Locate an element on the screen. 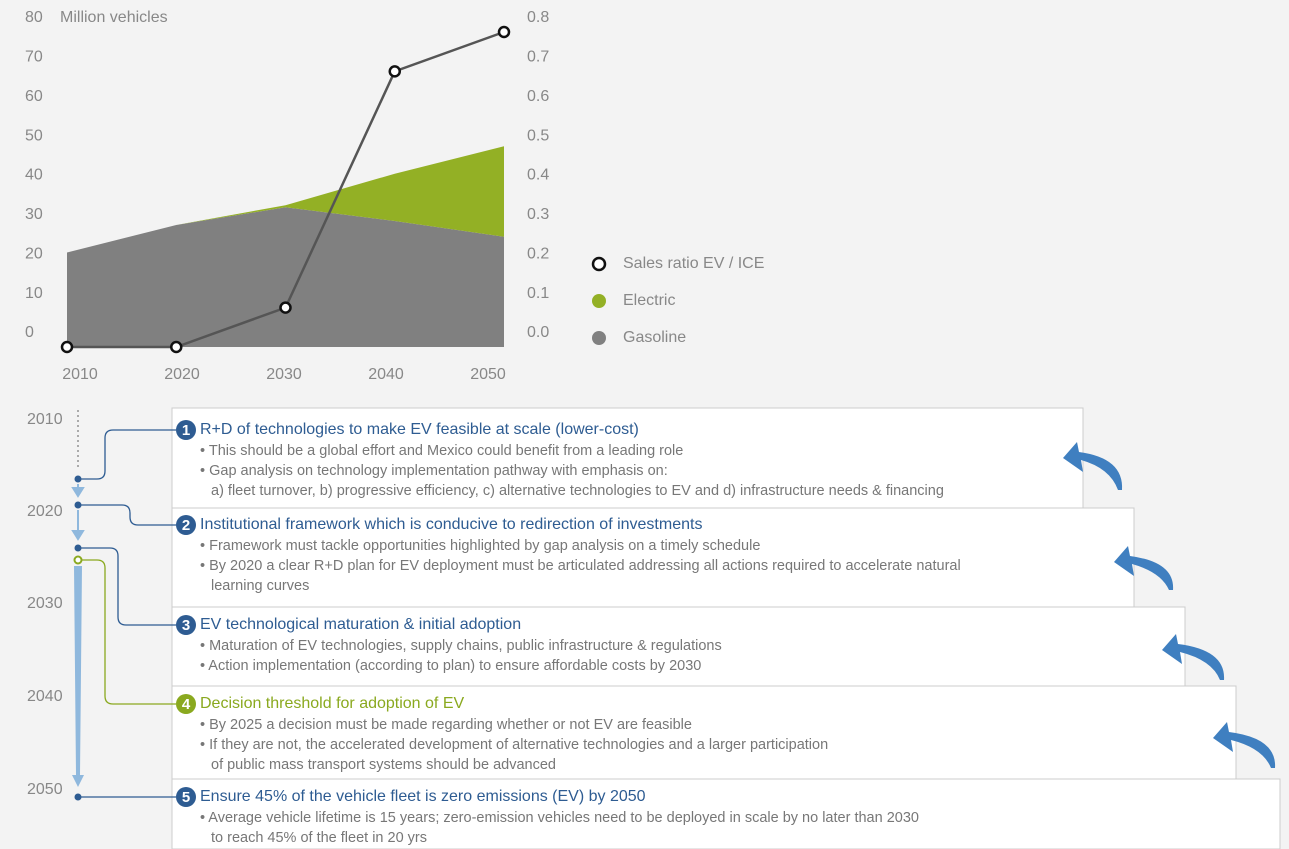  y-axis-label: Million vehicles is located at coordinates (114, 17).